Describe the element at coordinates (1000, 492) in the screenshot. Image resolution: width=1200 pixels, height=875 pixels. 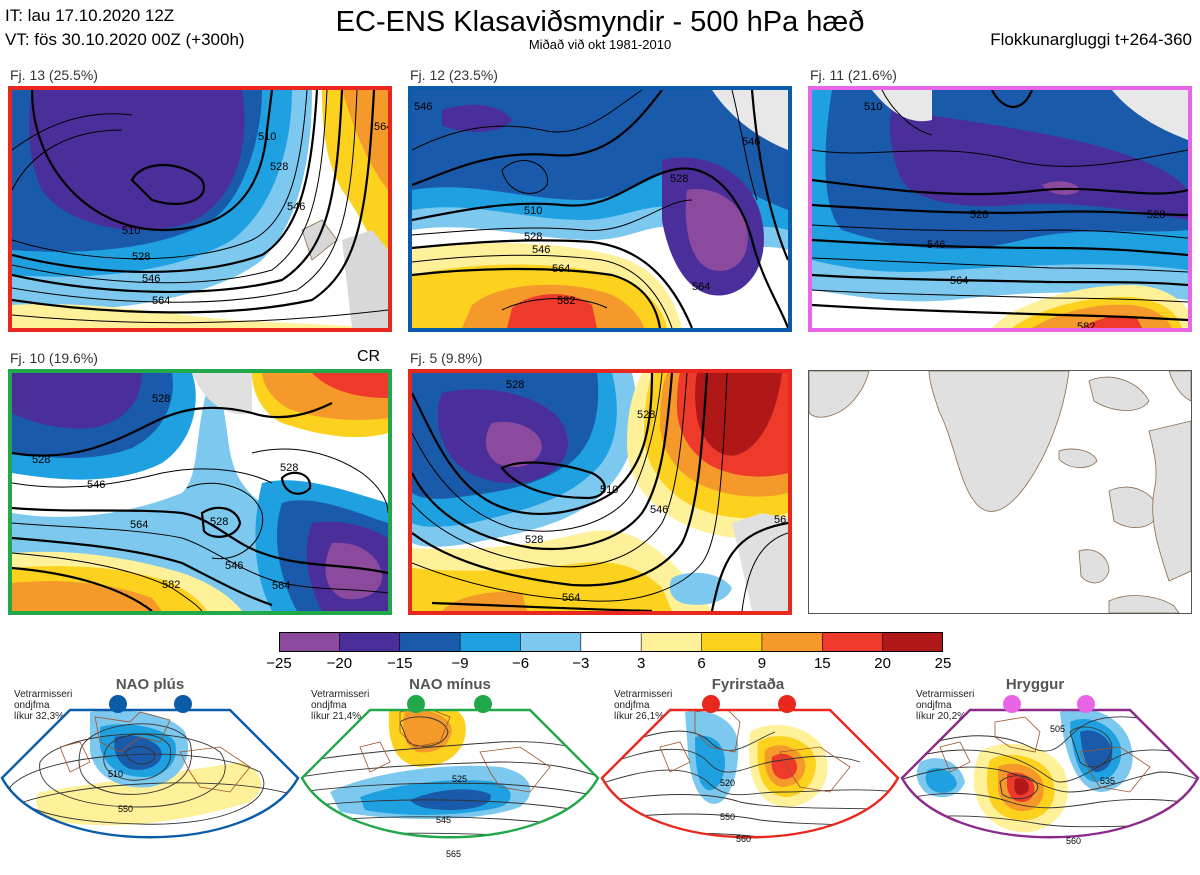
I see `base-map` at that location.